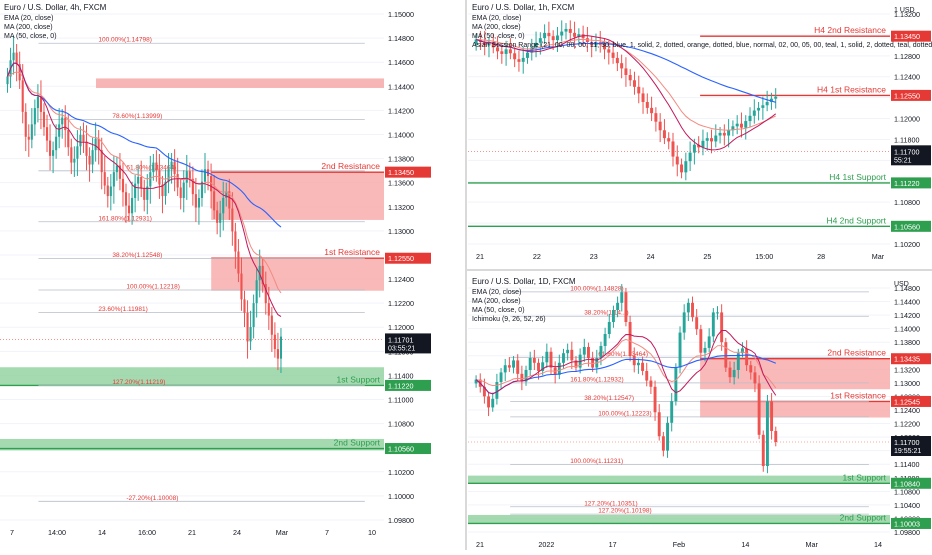 This screenshot has width=932, height=555. What do you see at coordinates (352, 252) in the screenshot?
I see `level-label: 1st Resistance` at bounding box center [352, 252].